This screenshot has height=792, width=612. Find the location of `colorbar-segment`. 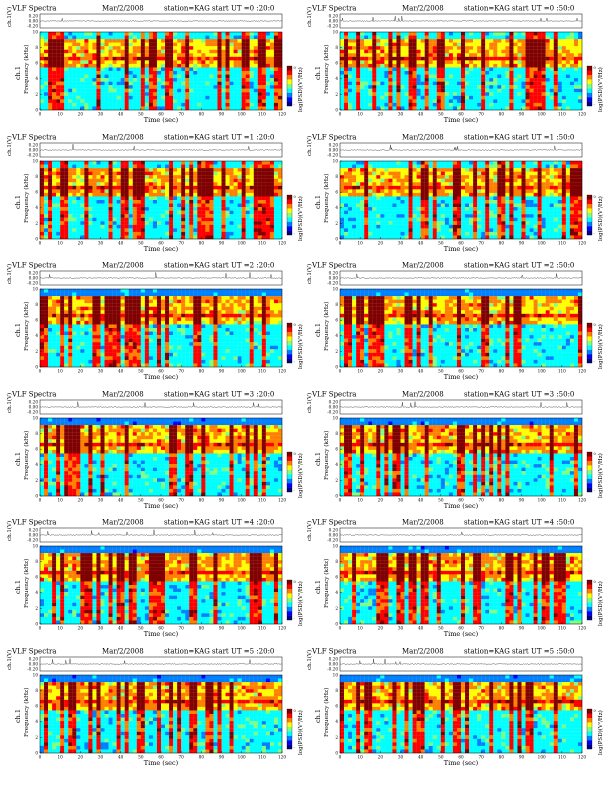

colorbar-segment is located at coordinates (589, 72).